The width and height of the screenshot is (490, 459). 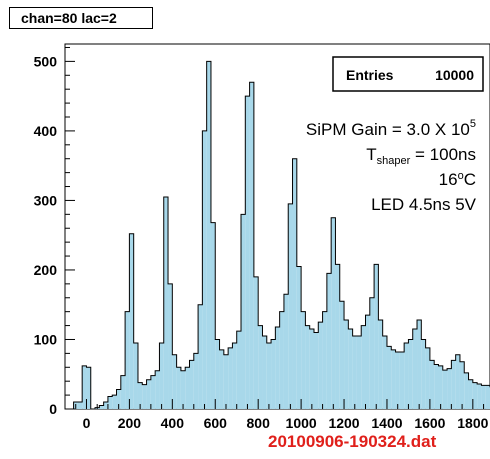 What do you see at coordinates (46, 270) in the screenshot?
I see `y-tick-label: 200` at bounding box center [46, 270].